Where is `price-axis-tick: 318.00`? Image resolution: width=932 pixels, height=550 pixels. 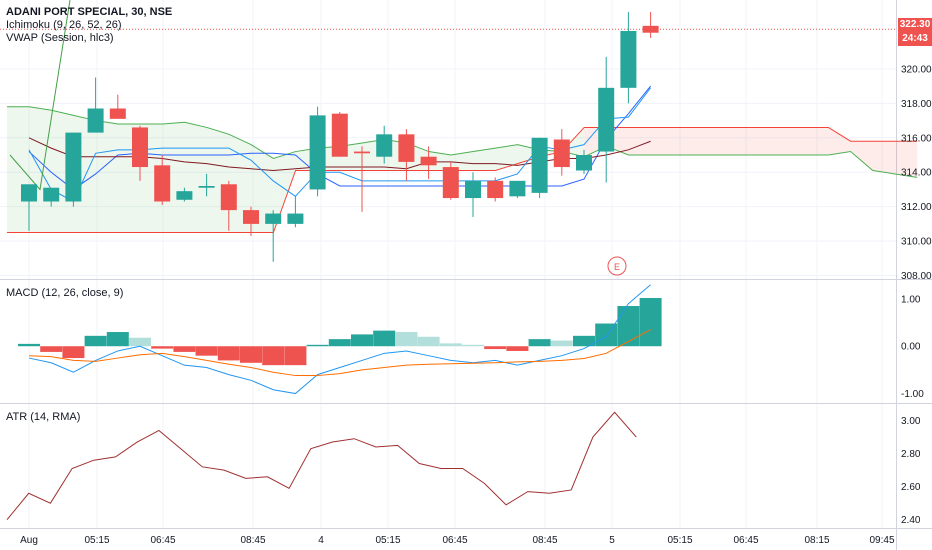
price-axis-tick: 318.00 is located at coordinates (916, 104).